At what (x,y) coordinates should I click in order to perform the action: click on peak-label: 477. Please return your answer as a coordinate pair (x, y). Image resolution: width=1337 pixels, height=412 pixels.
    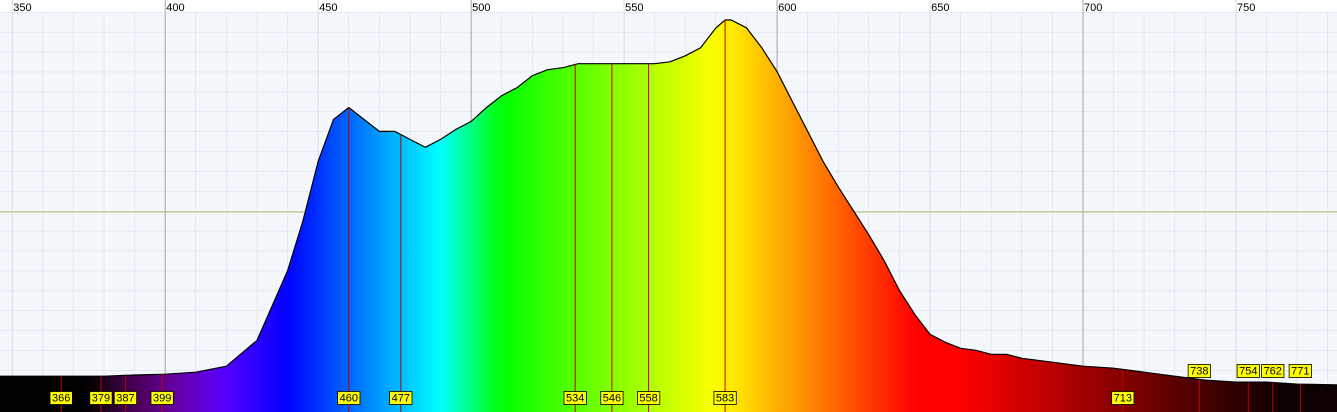
    Looking at the image, I should click on (401, 398).